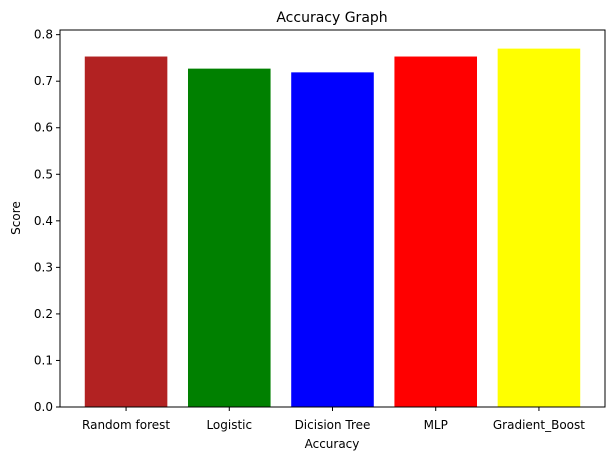 The image size is (613, 461). What do you see at coordinates (43, 407) in the screenshot?
I see `y-tick-label: 0.0` at bounding box center [43, 407].